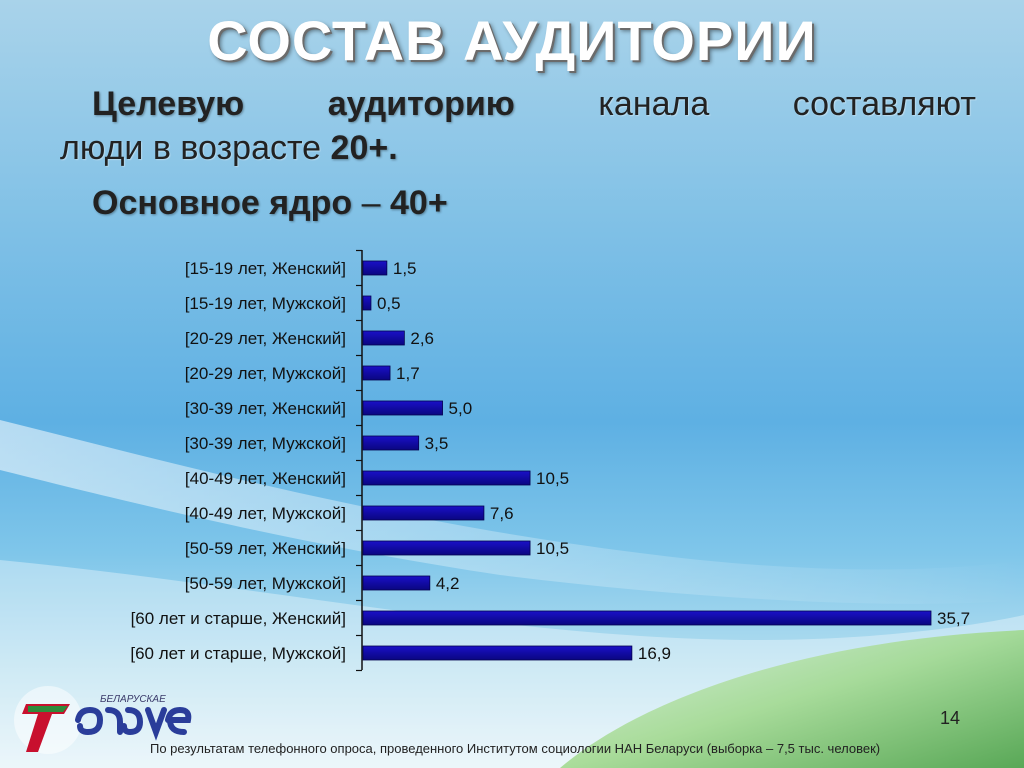 The height and width of the screenshot is (768, 1024). I want to click on lead-word-3: канала, so click(654, 104).